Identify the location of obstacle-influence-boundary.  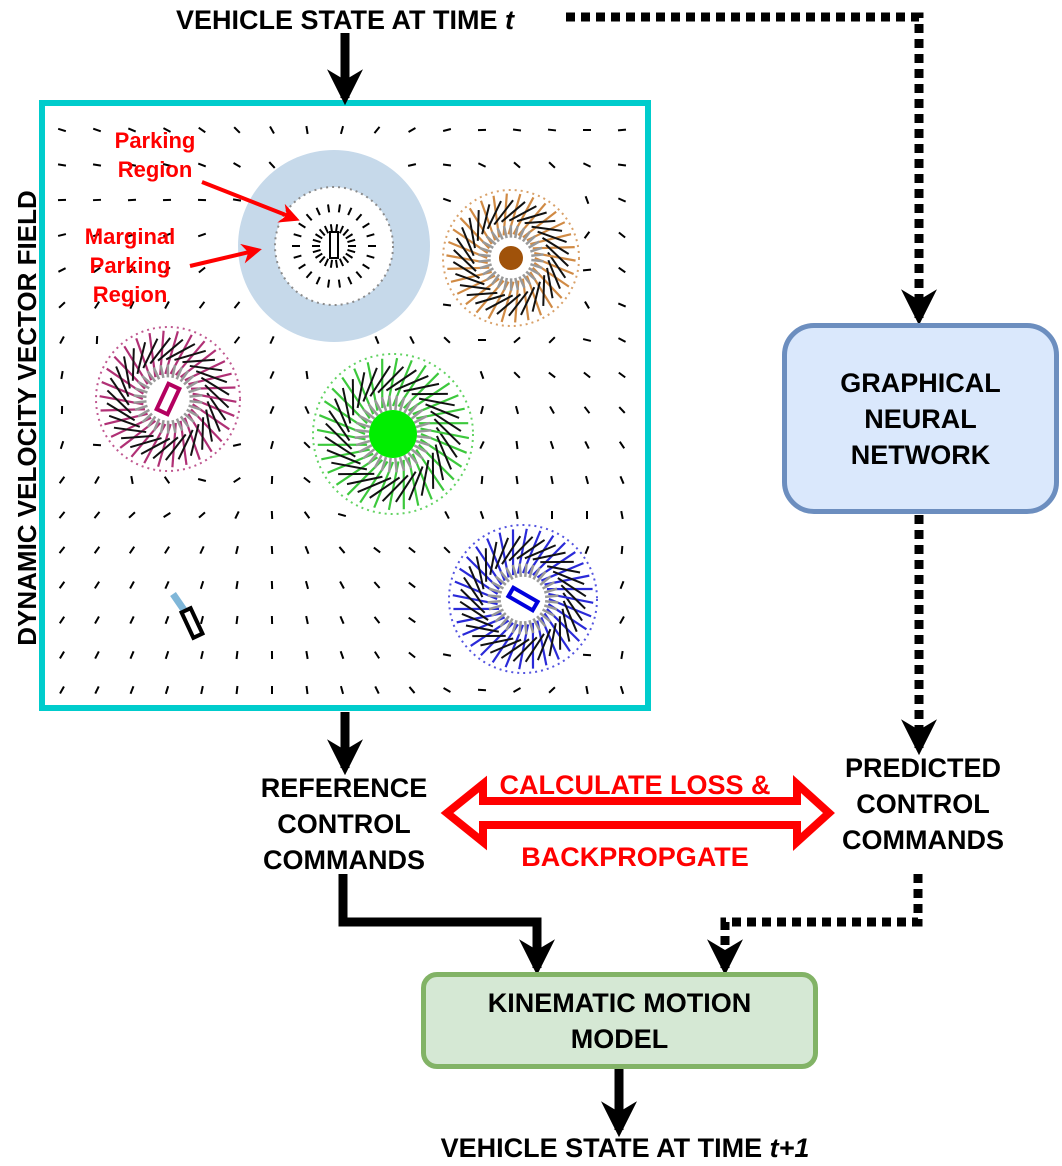
(168, 399).